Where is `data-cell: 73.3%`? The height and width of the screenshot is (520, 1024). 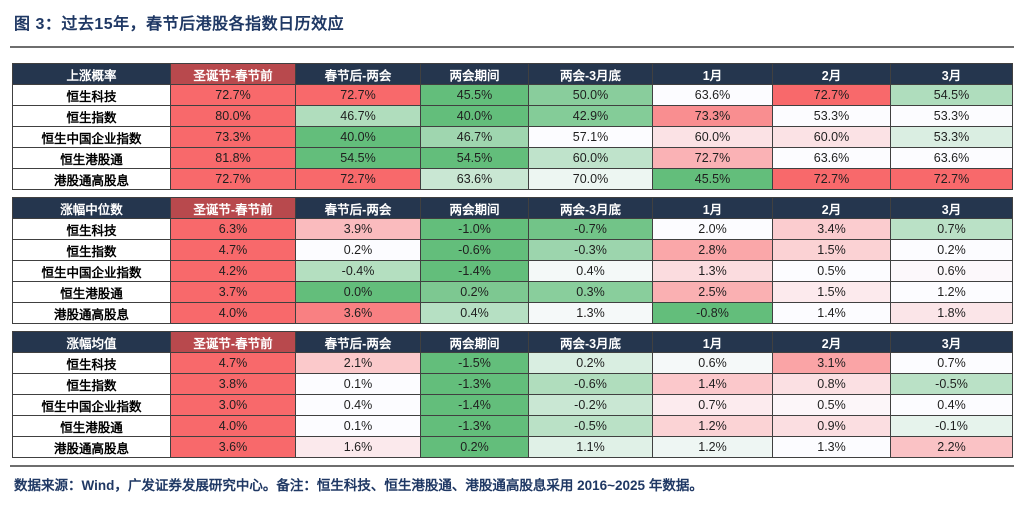 data-cell: 73.3% is located at coordinates (233, 137).